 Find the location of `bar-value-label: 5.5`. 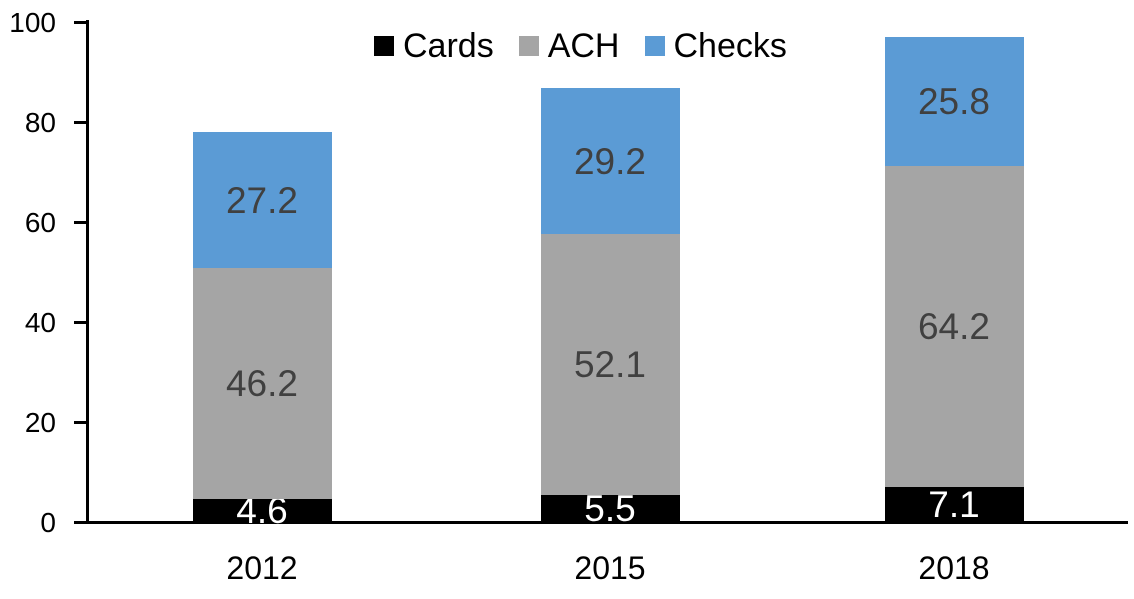

bar-value-label: 5.5 is located at coordinates (610, 508).